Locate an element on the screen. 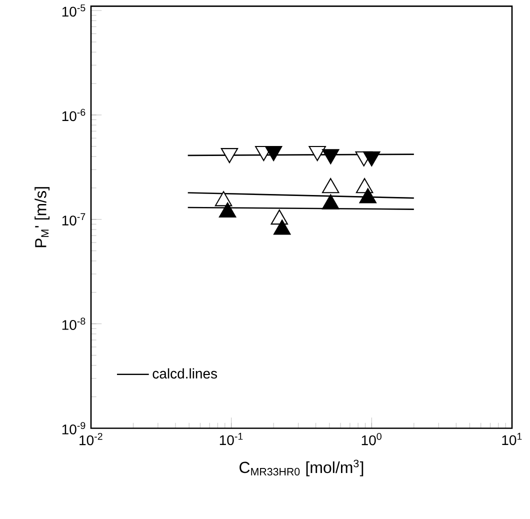  x-axis-title: C$_{MR33HR0}$ [mol/m$^{3}$] is located at coordinates (302, 468).